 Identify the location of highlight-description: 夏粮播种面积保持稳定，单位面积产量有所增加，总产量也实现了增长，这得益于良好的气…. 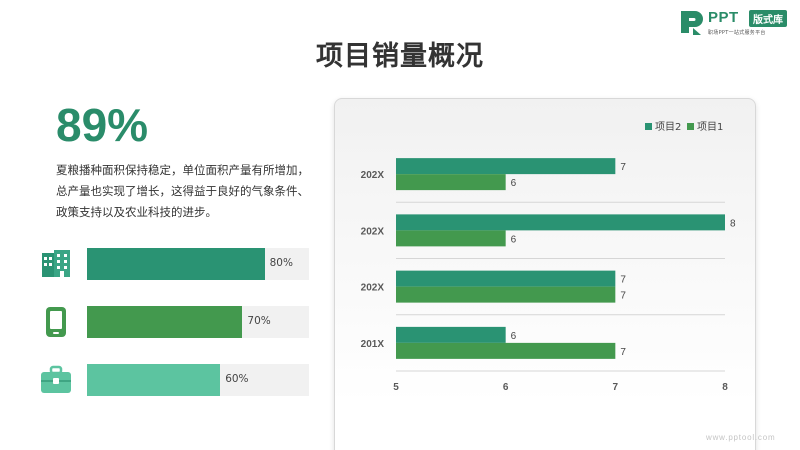
(182, 191).